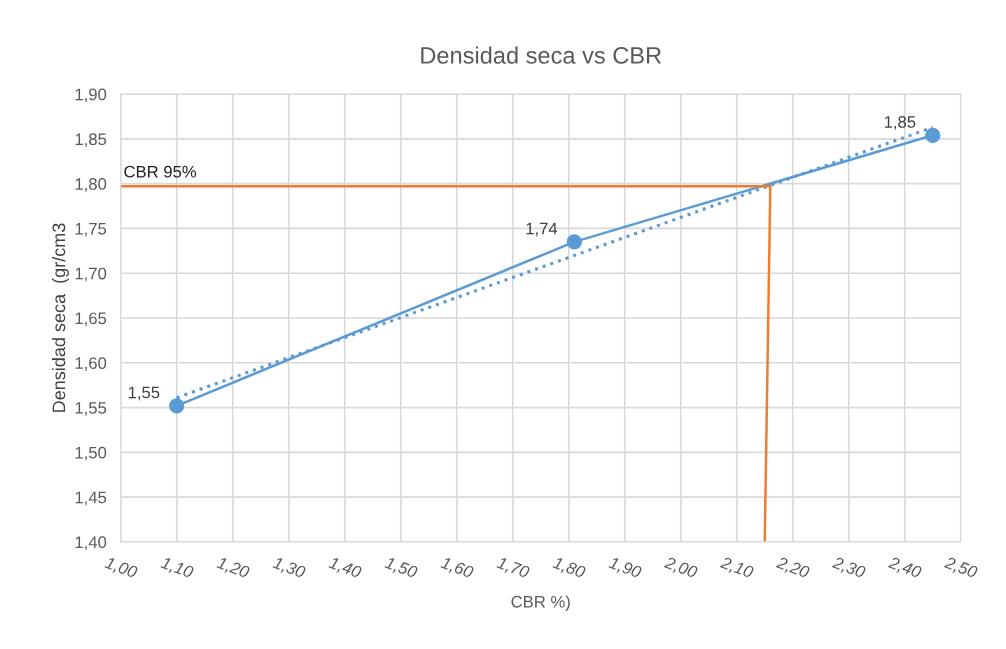 This screenshot has width=1006, height=649. What do you see at coordinates (91, 140) in the screenshot?
I see `y-tick-label: 1,85` at bounding box center [91, 140].